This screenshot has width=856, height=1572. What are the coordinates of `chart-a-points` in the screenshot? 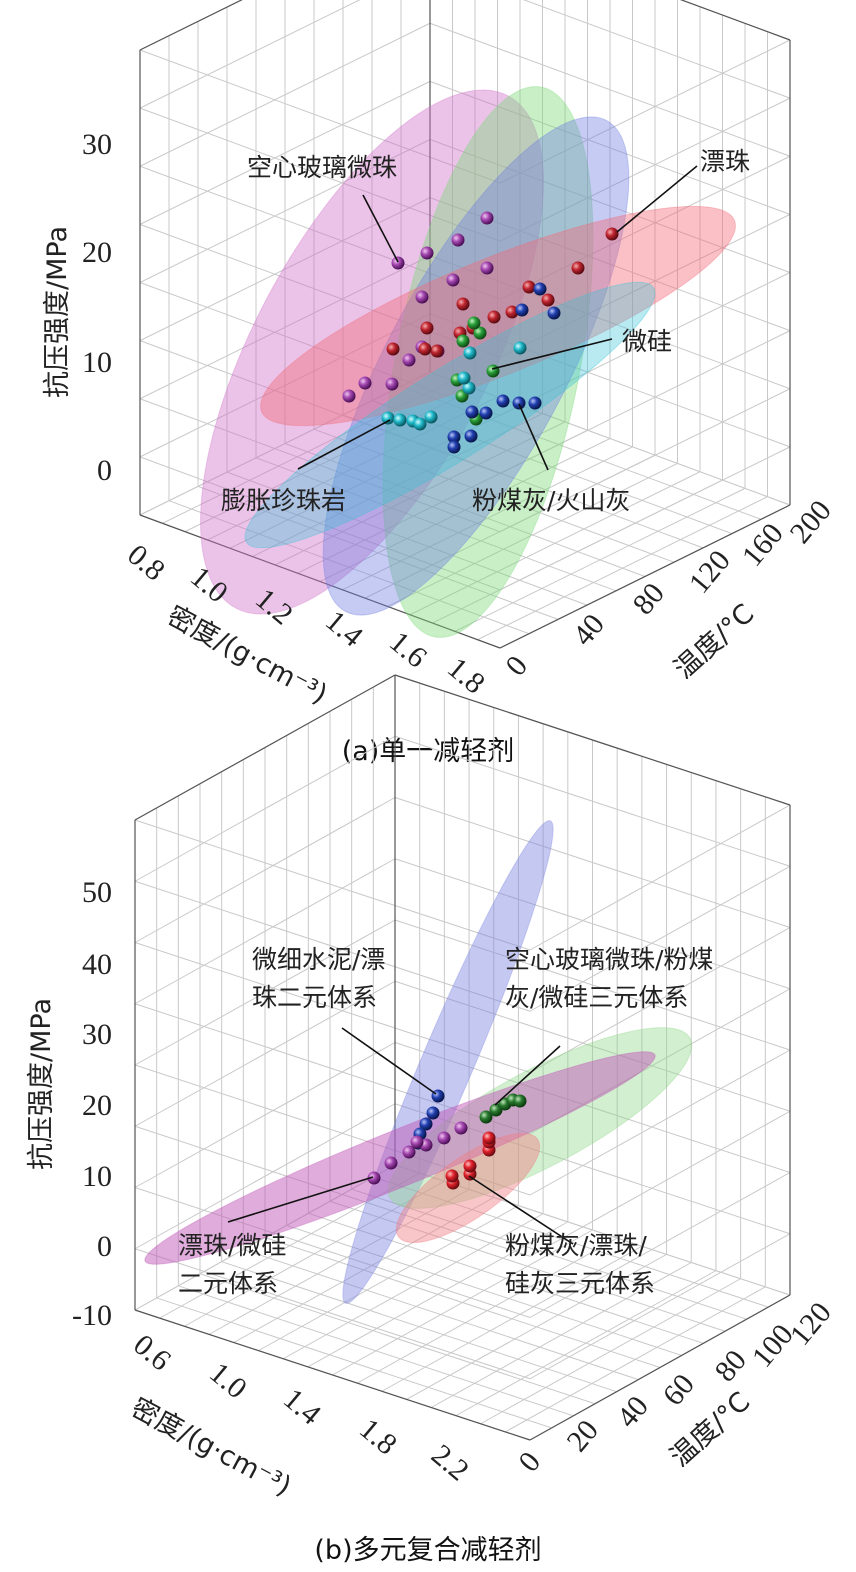 It's located at (480, 332).